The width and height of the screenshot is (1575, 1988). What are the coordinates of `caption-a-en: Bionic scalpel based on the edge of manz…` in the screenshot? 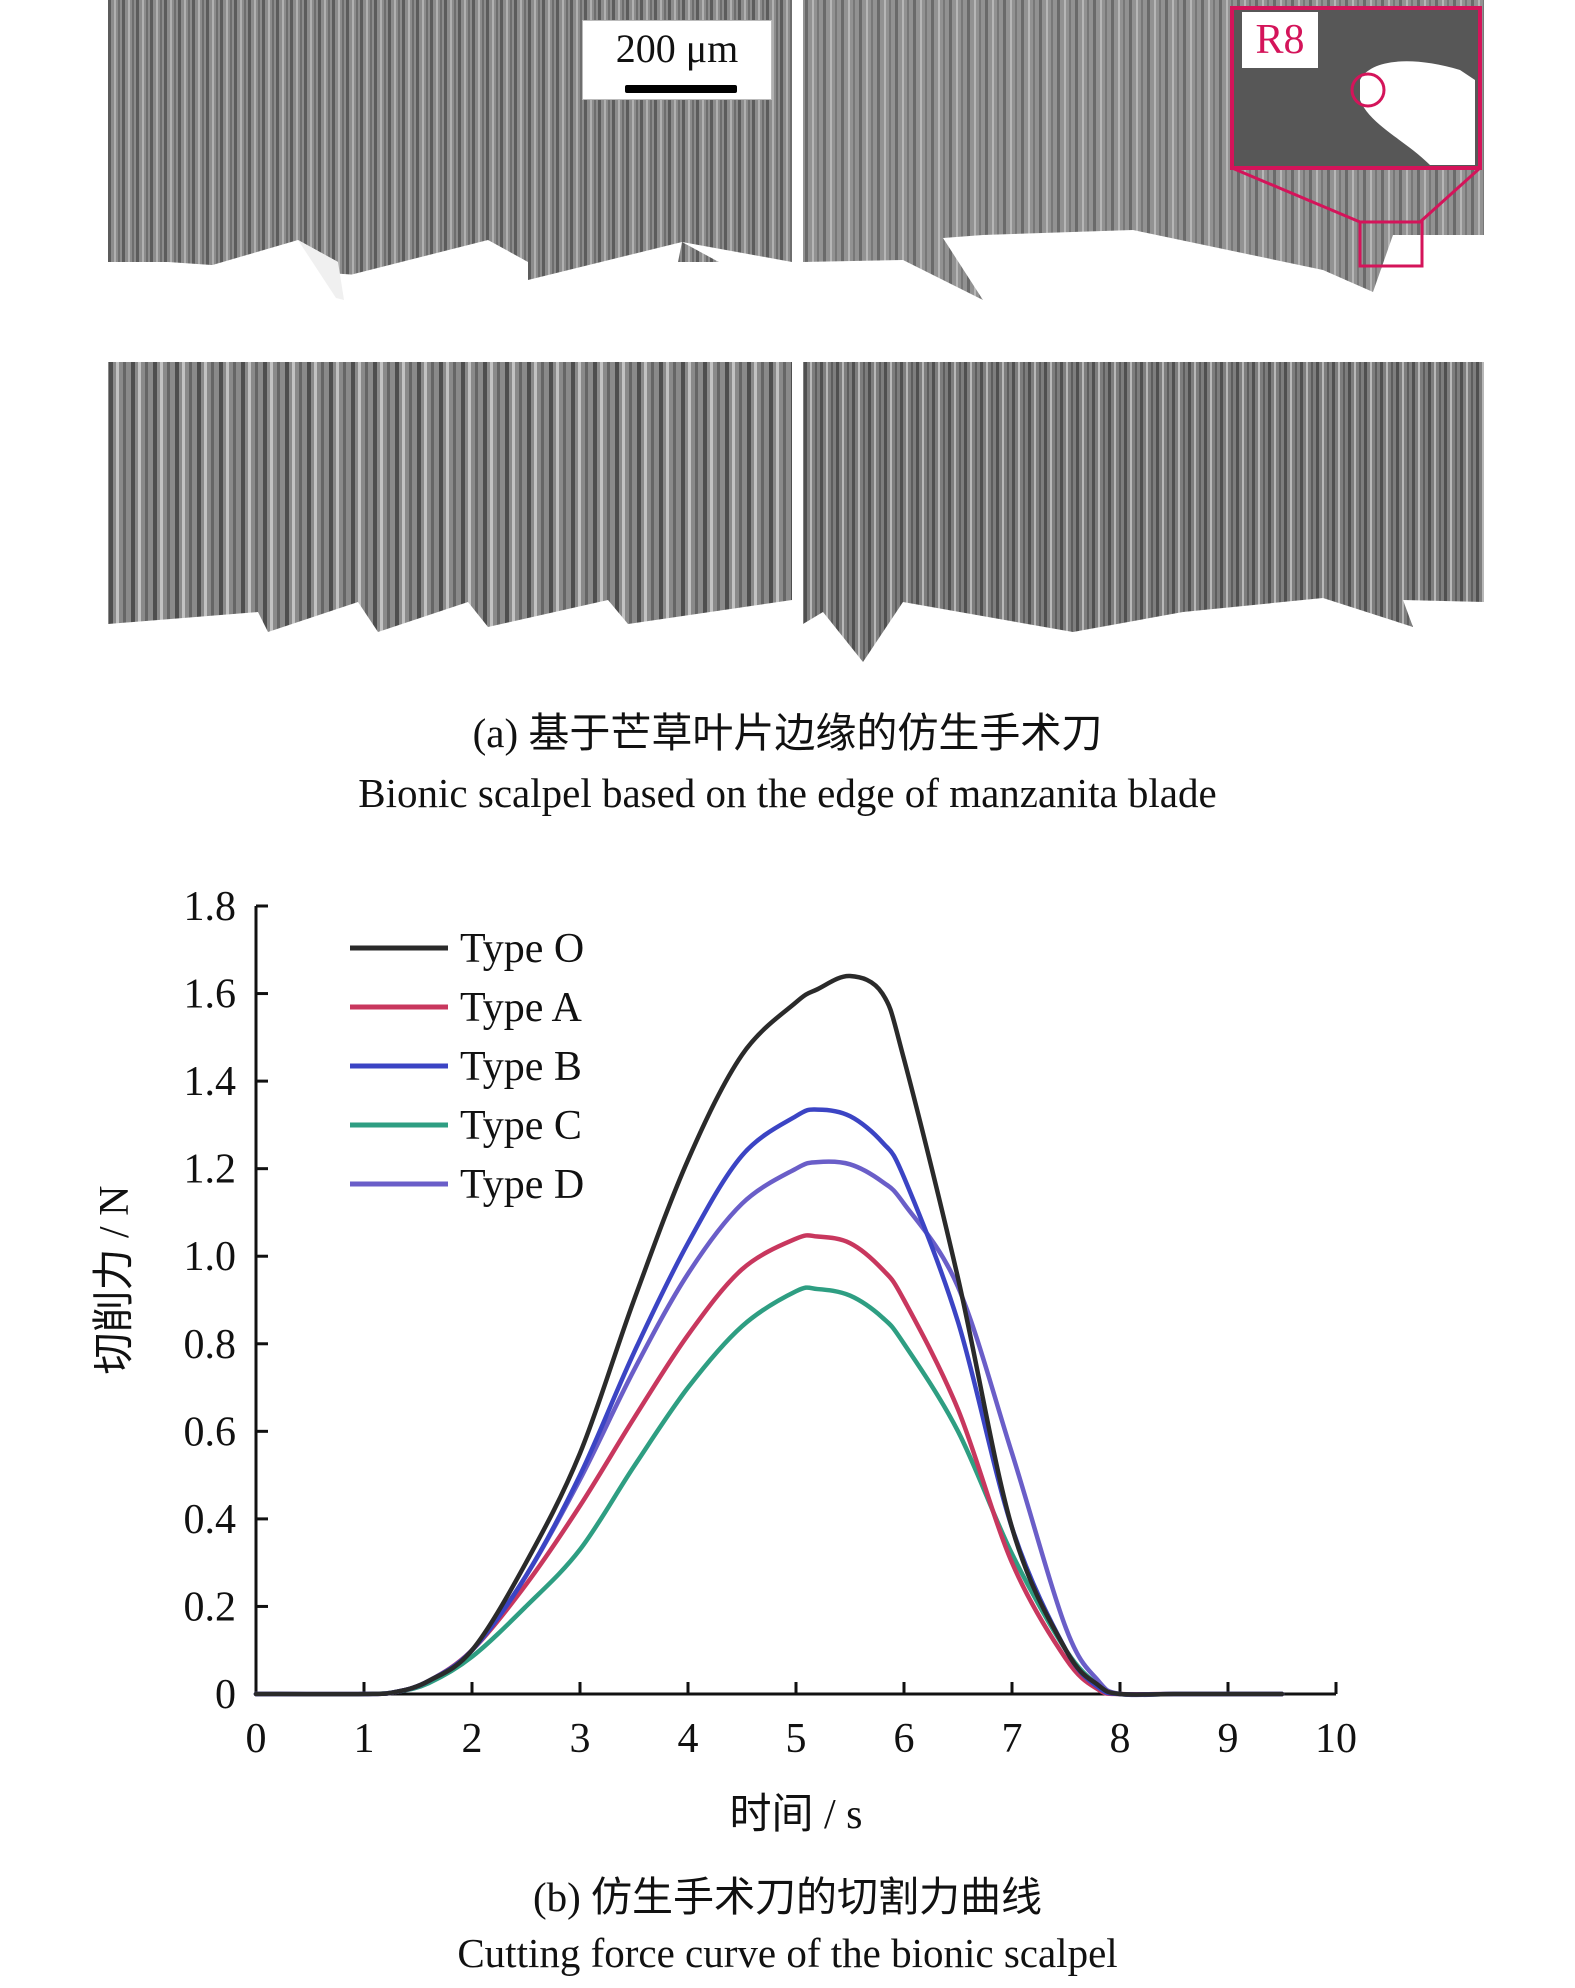 It's located at (787, 793).